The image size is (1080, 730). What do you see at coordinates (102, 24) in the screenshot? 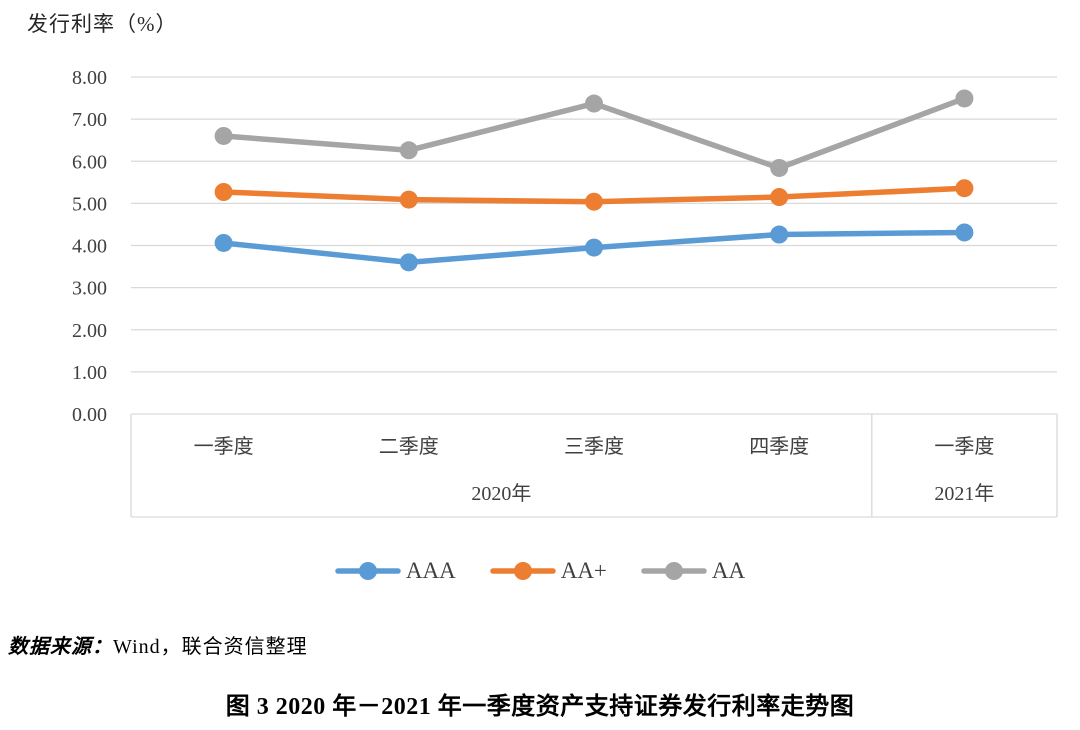
I see `chart-axis-title: 发行利率（%）` at bounding box center [102, 24].